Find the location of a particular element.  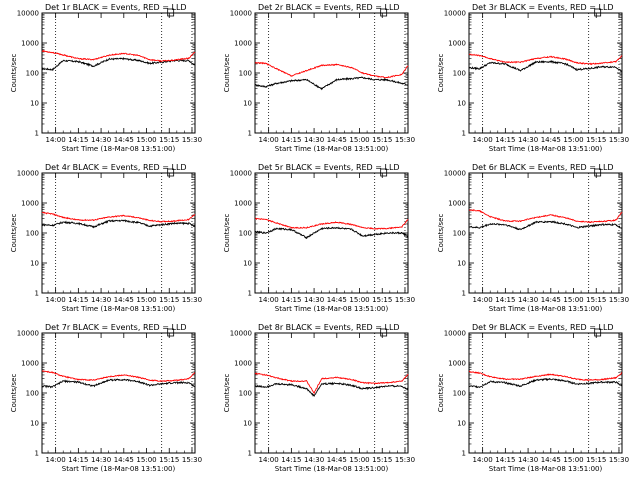

panel-title: Det 3r BLACK = Events, RED = LLD is located at coordinates (543, 7).